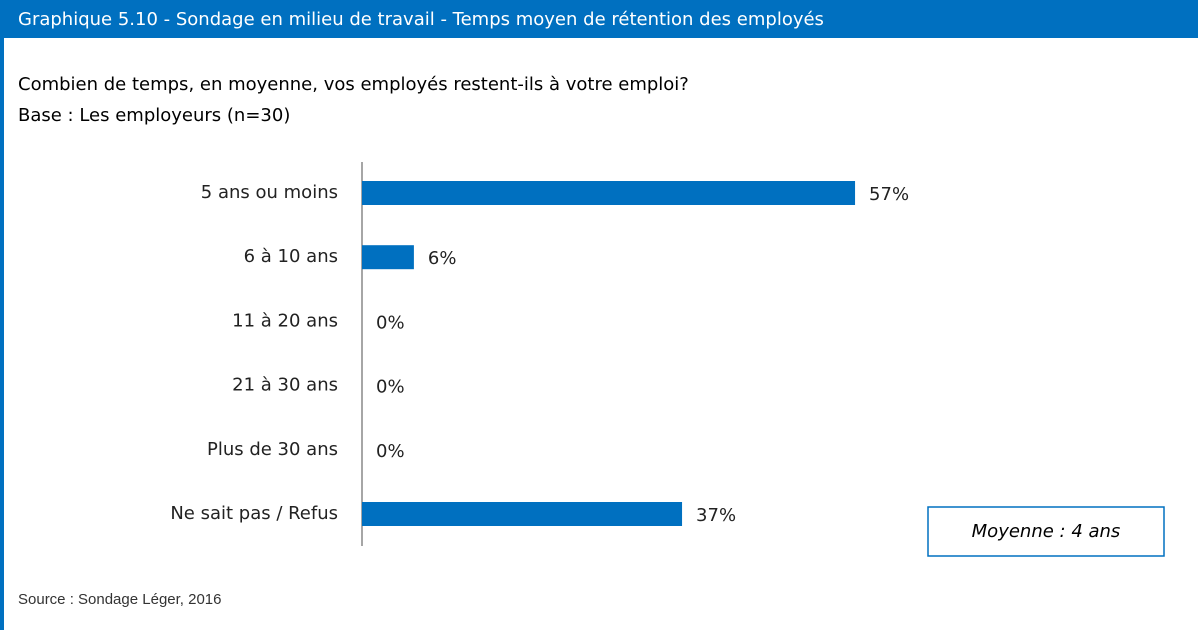 This screenshot has width=1198, height=634. I want to click on source: Source : Sondage Léger, 2016, so click(120, 599).